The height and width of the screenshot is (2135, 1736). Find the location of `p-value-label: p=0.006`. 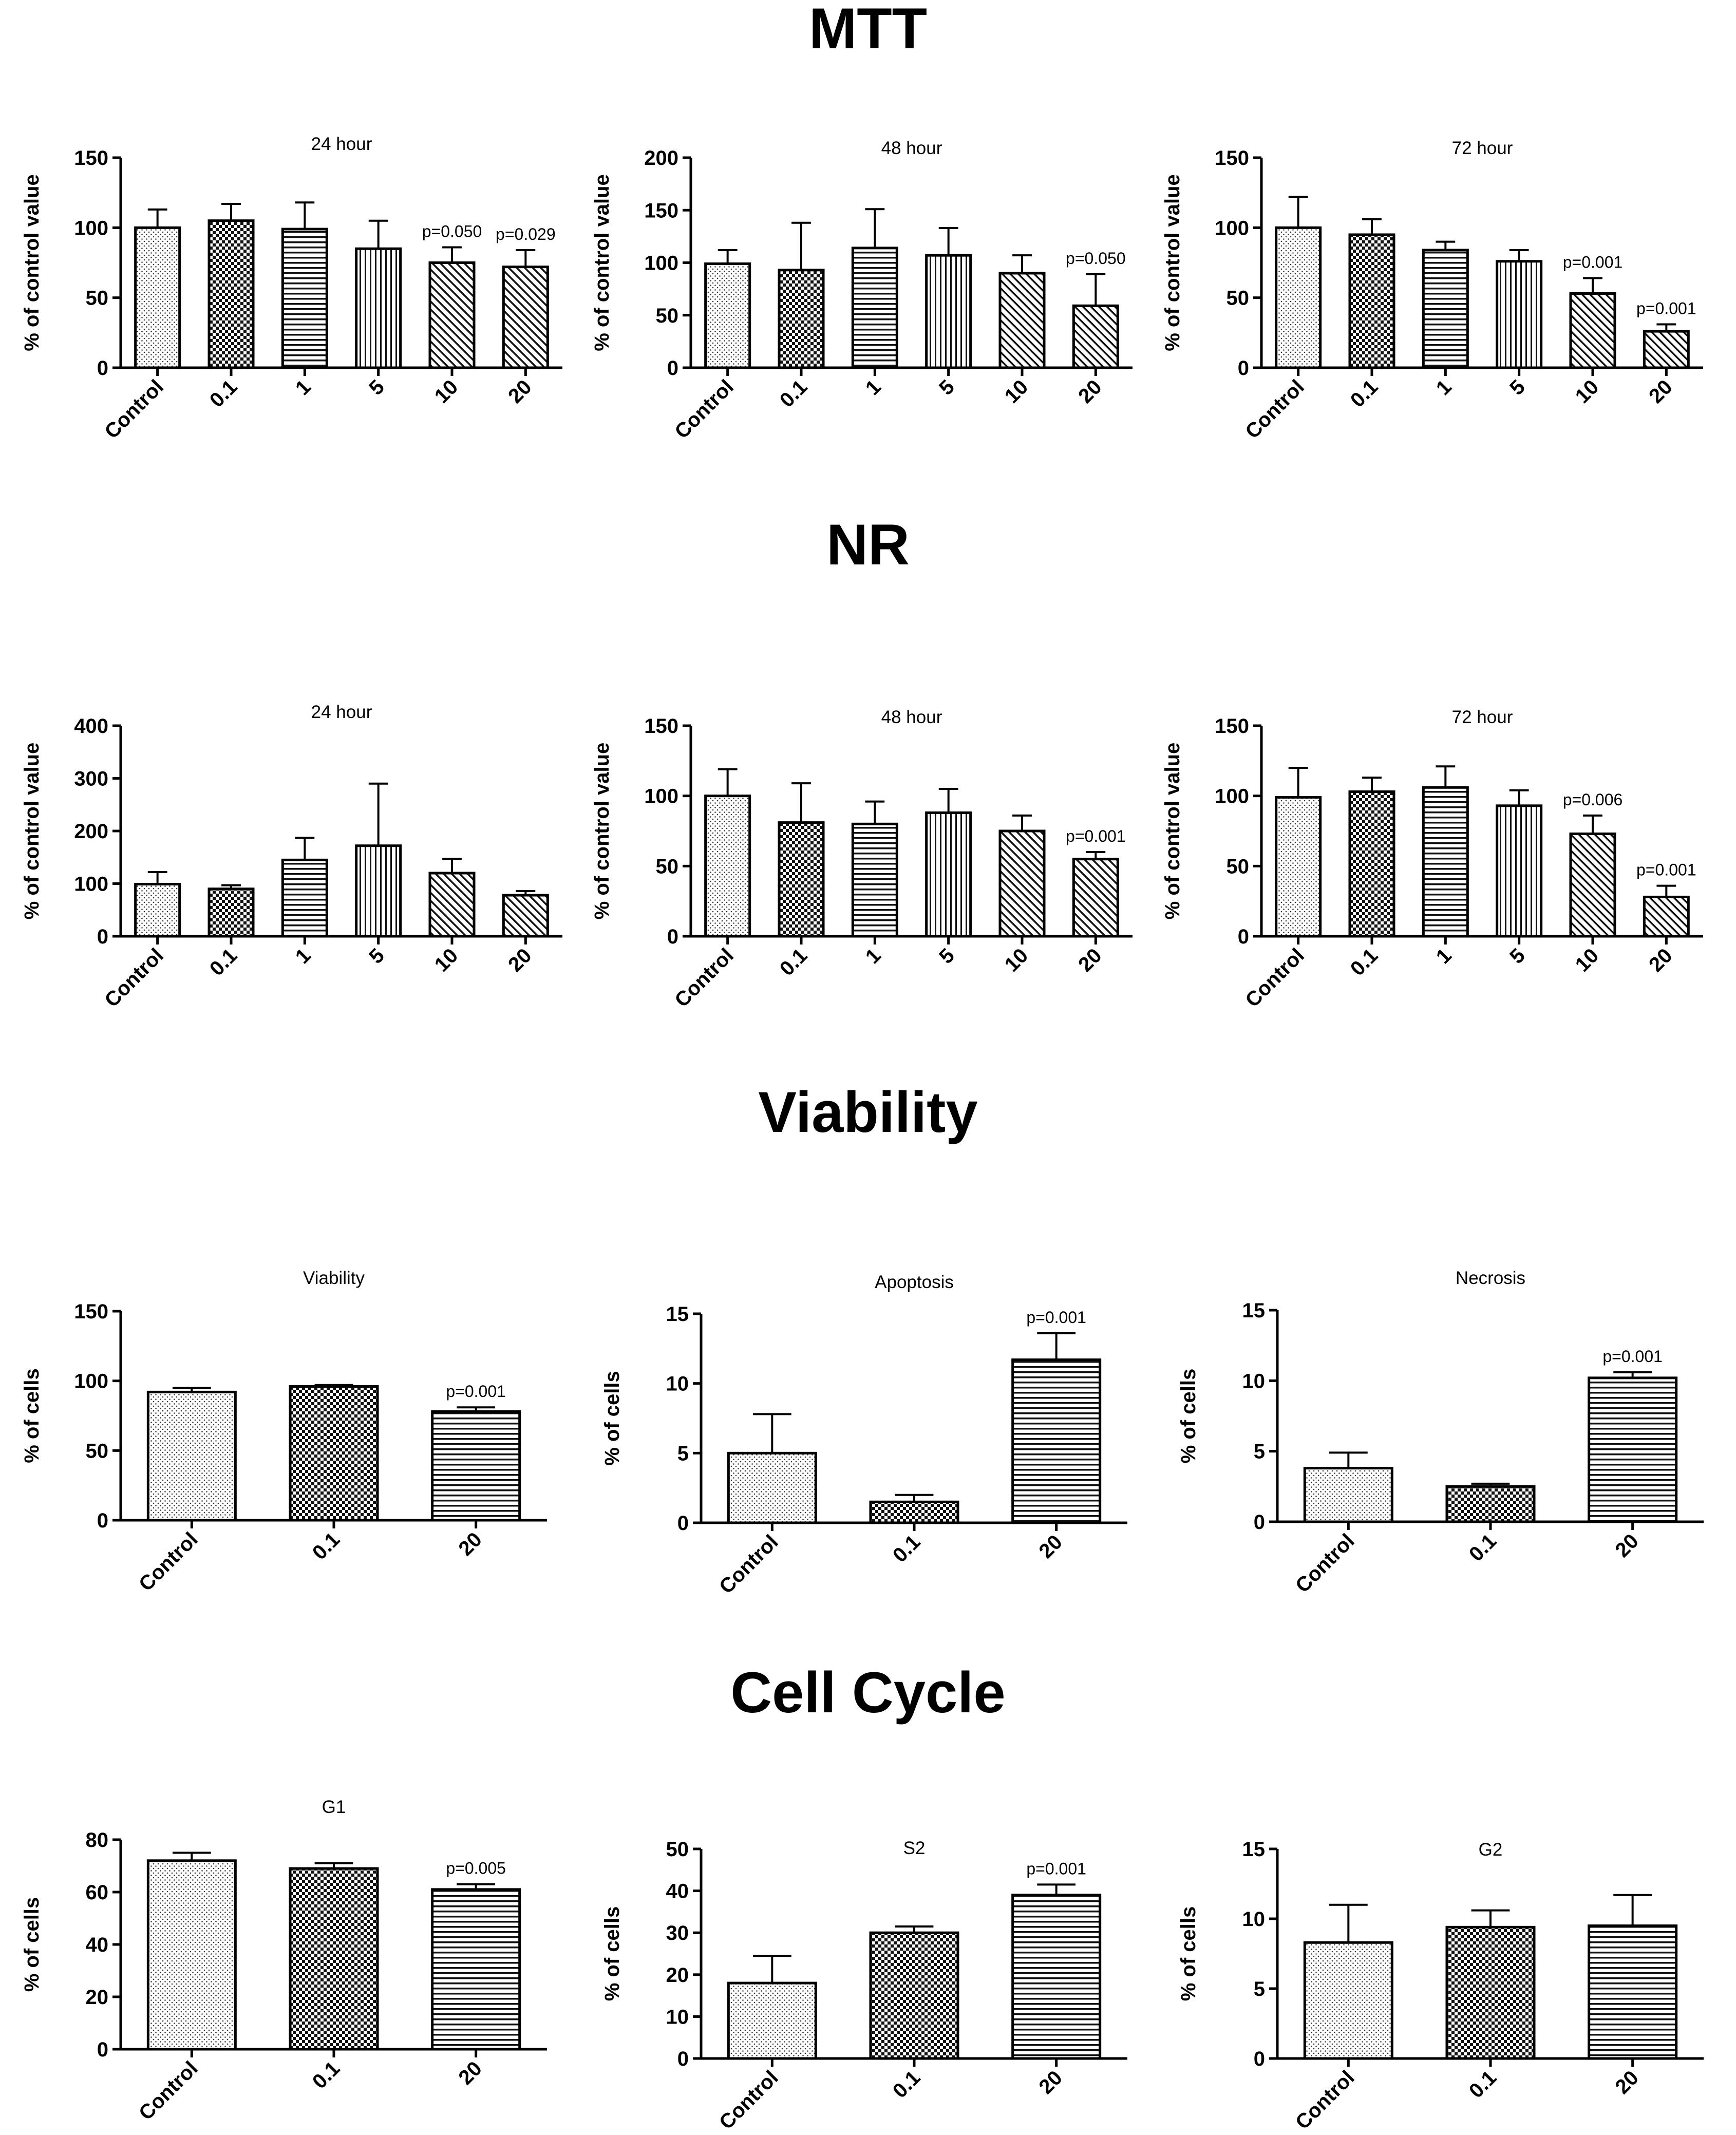

p-value-label: p=0.006 is located at coordinates (1593, 799).